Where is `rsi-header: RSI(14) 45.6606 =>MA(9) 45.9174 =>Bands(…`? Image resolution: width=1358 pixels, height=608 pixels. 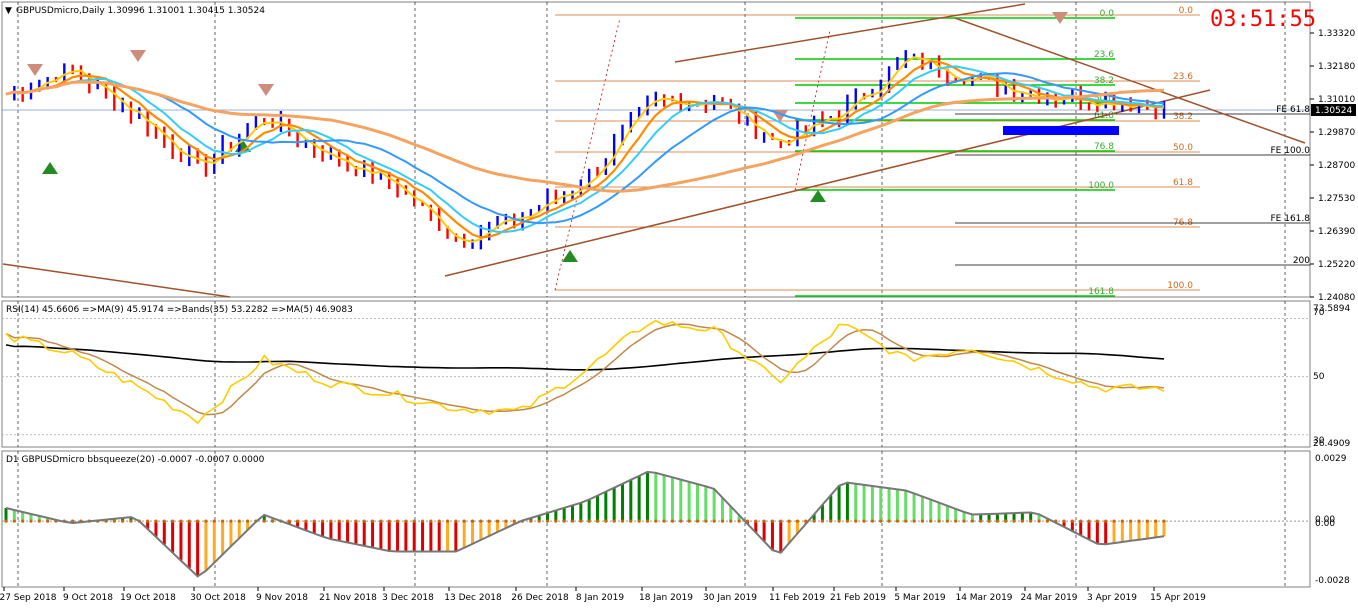 rsi-header: RSI(14) 45.6606 =>MA(9) 45.9174 =>Bands(… is located at coordinates (179, 310).